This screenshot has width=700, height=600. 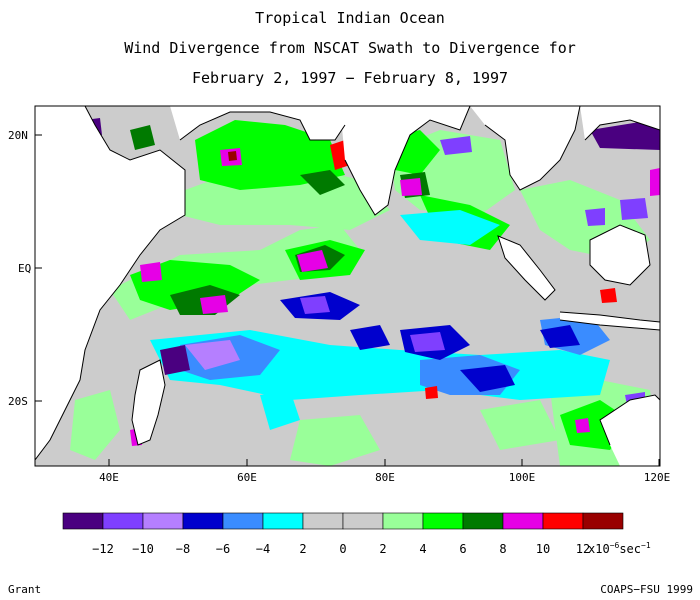 What do you see at coordinates (422, 549) in the screenshot?
I see `colorbar-tick-label: 4` at bounding box center [422, 549].